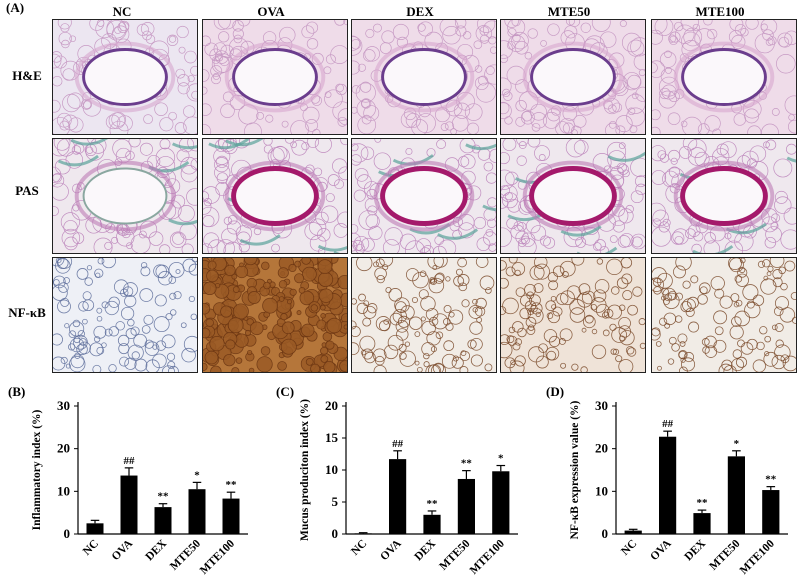 The height and width of the screenshot is (585, 800). What do you see at coordinates (569, 11) in the screenshot?
I see `column-header-mte50: MTE50` at bounding box center [569, 11].